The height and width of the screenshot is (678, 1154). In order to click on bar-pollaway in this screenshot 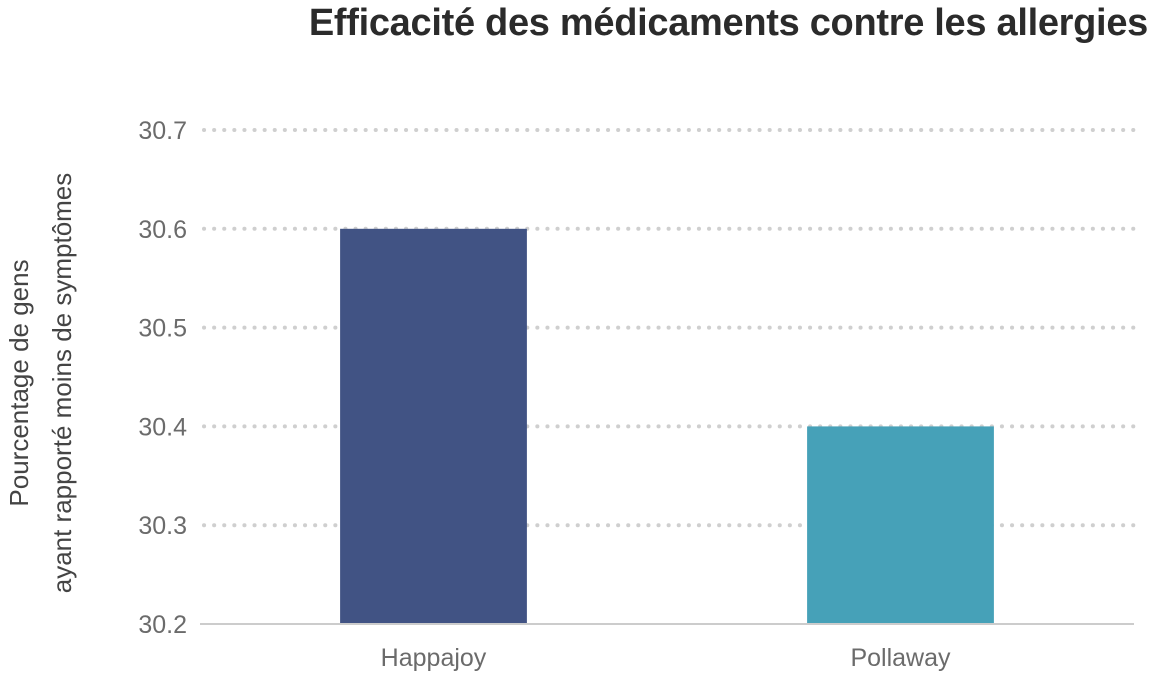, I will do `click(900, 525)`.